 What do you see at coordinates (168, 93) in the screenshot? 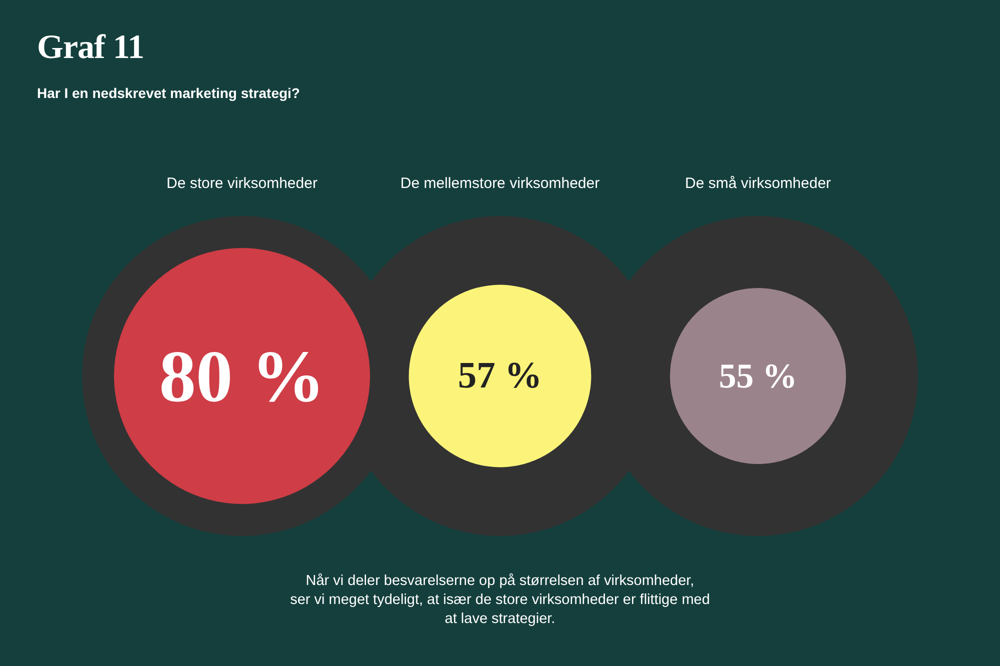
I see `text: Har I en nedskrevet marketing strategi?` at bounding box center [168, 93].